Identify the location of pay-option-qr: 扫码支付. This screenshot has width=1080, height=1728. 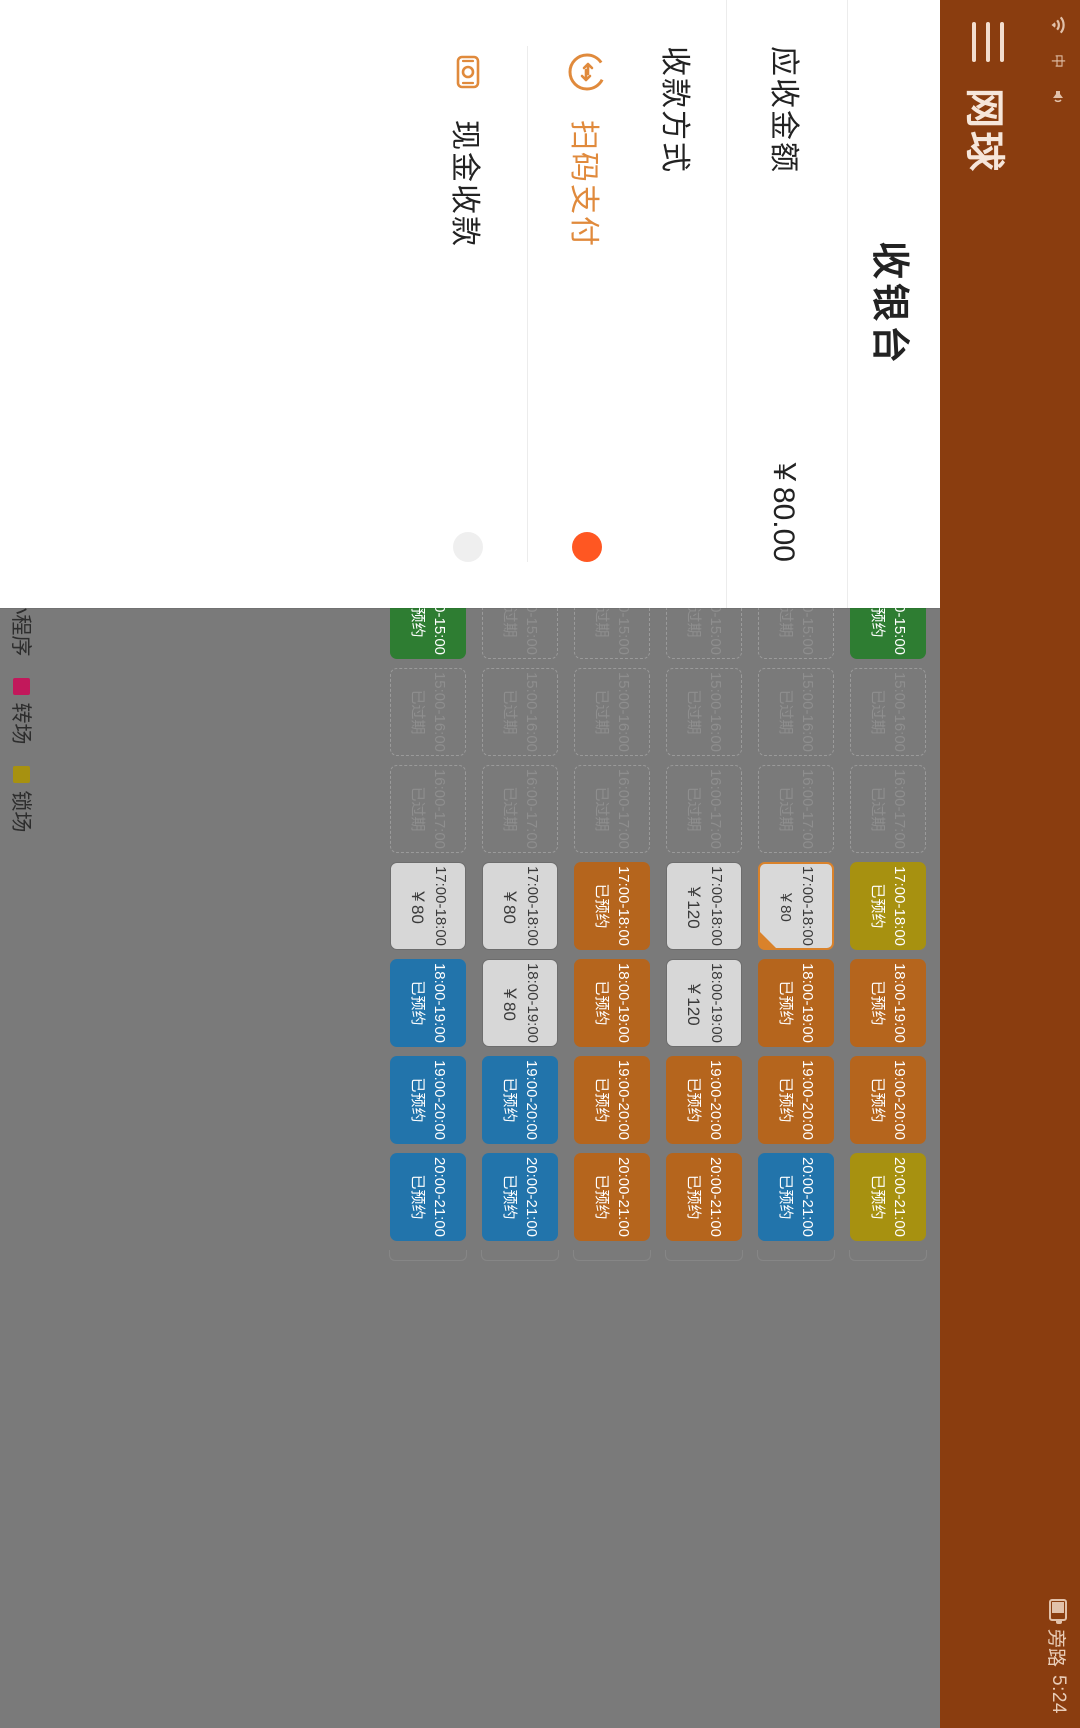
(587, 304).